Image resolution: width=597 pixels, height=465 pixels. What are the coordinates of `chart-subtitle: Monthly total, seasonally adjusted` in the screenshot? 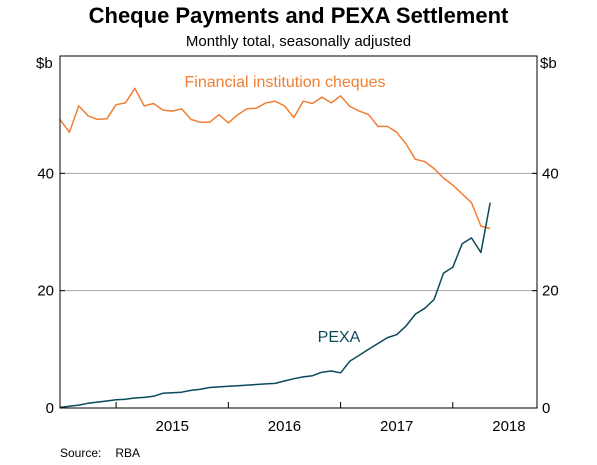 It's located at (298, 41).